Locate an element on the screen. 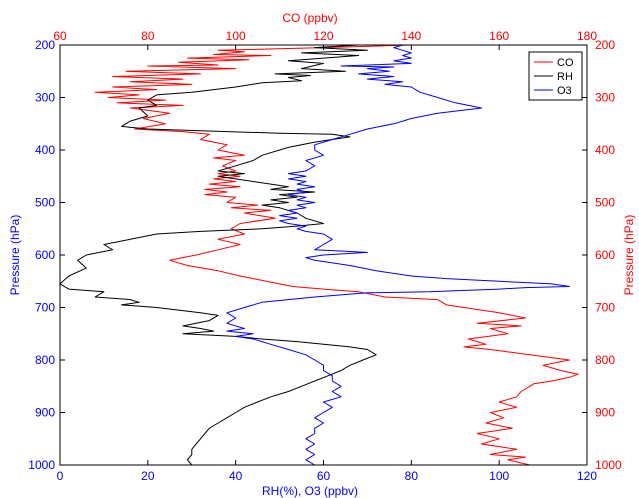 The image size is (639, 498). right-y-tick-label: 500 is located at coordinates (605, 203).